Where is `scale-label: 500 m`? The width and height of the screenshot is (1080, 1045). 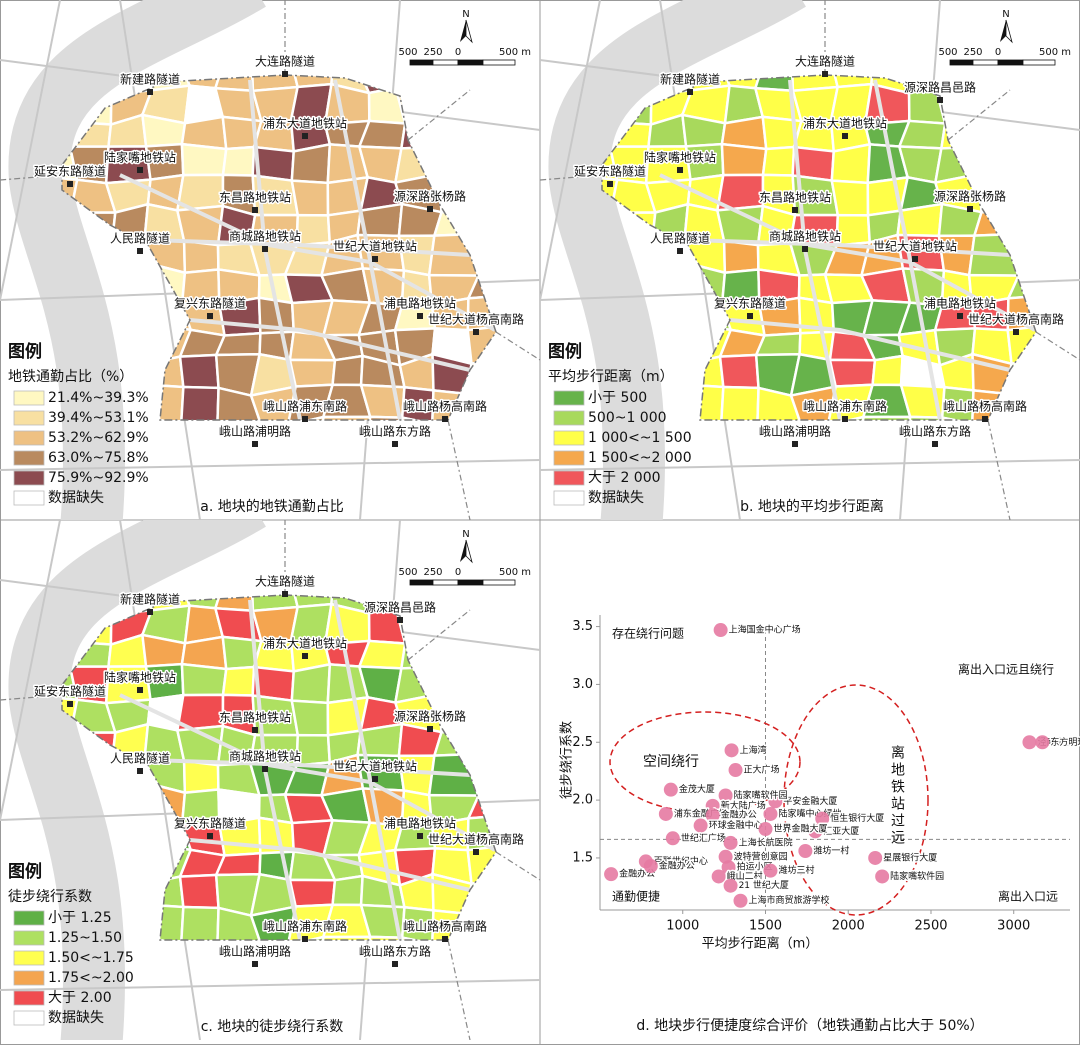 scale-label: 500 m is located at coordinates (515, 572).